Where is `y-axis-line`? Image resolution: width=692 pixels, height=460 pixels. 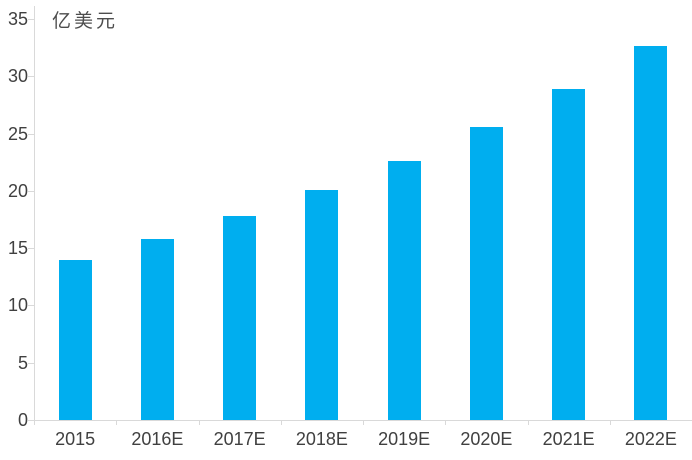 y-axis-line is located at coordinates (34, 213).